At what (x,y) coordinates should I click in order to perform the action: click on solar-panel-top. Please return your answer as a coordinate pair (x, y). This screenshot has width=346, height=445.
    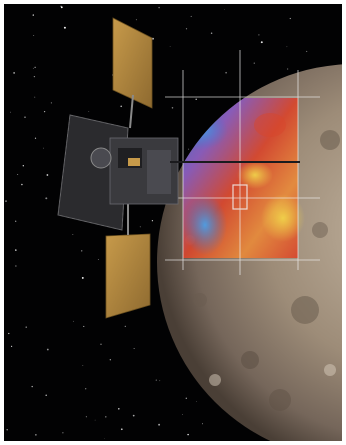
    Looking at the image, I should click on (132, 63).